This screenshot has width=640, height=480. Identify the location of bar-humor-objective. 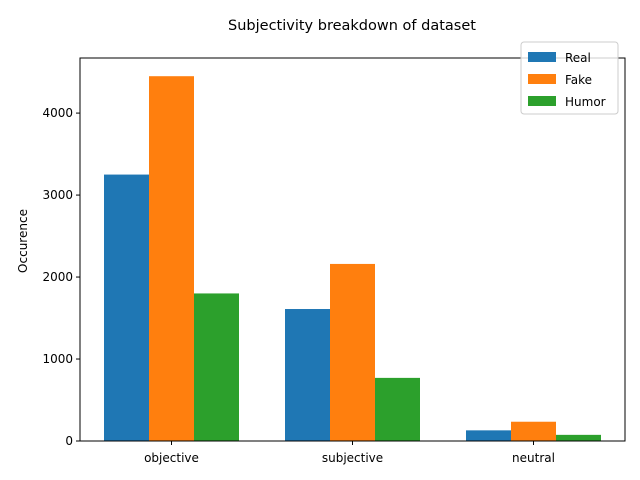
(216, 367).